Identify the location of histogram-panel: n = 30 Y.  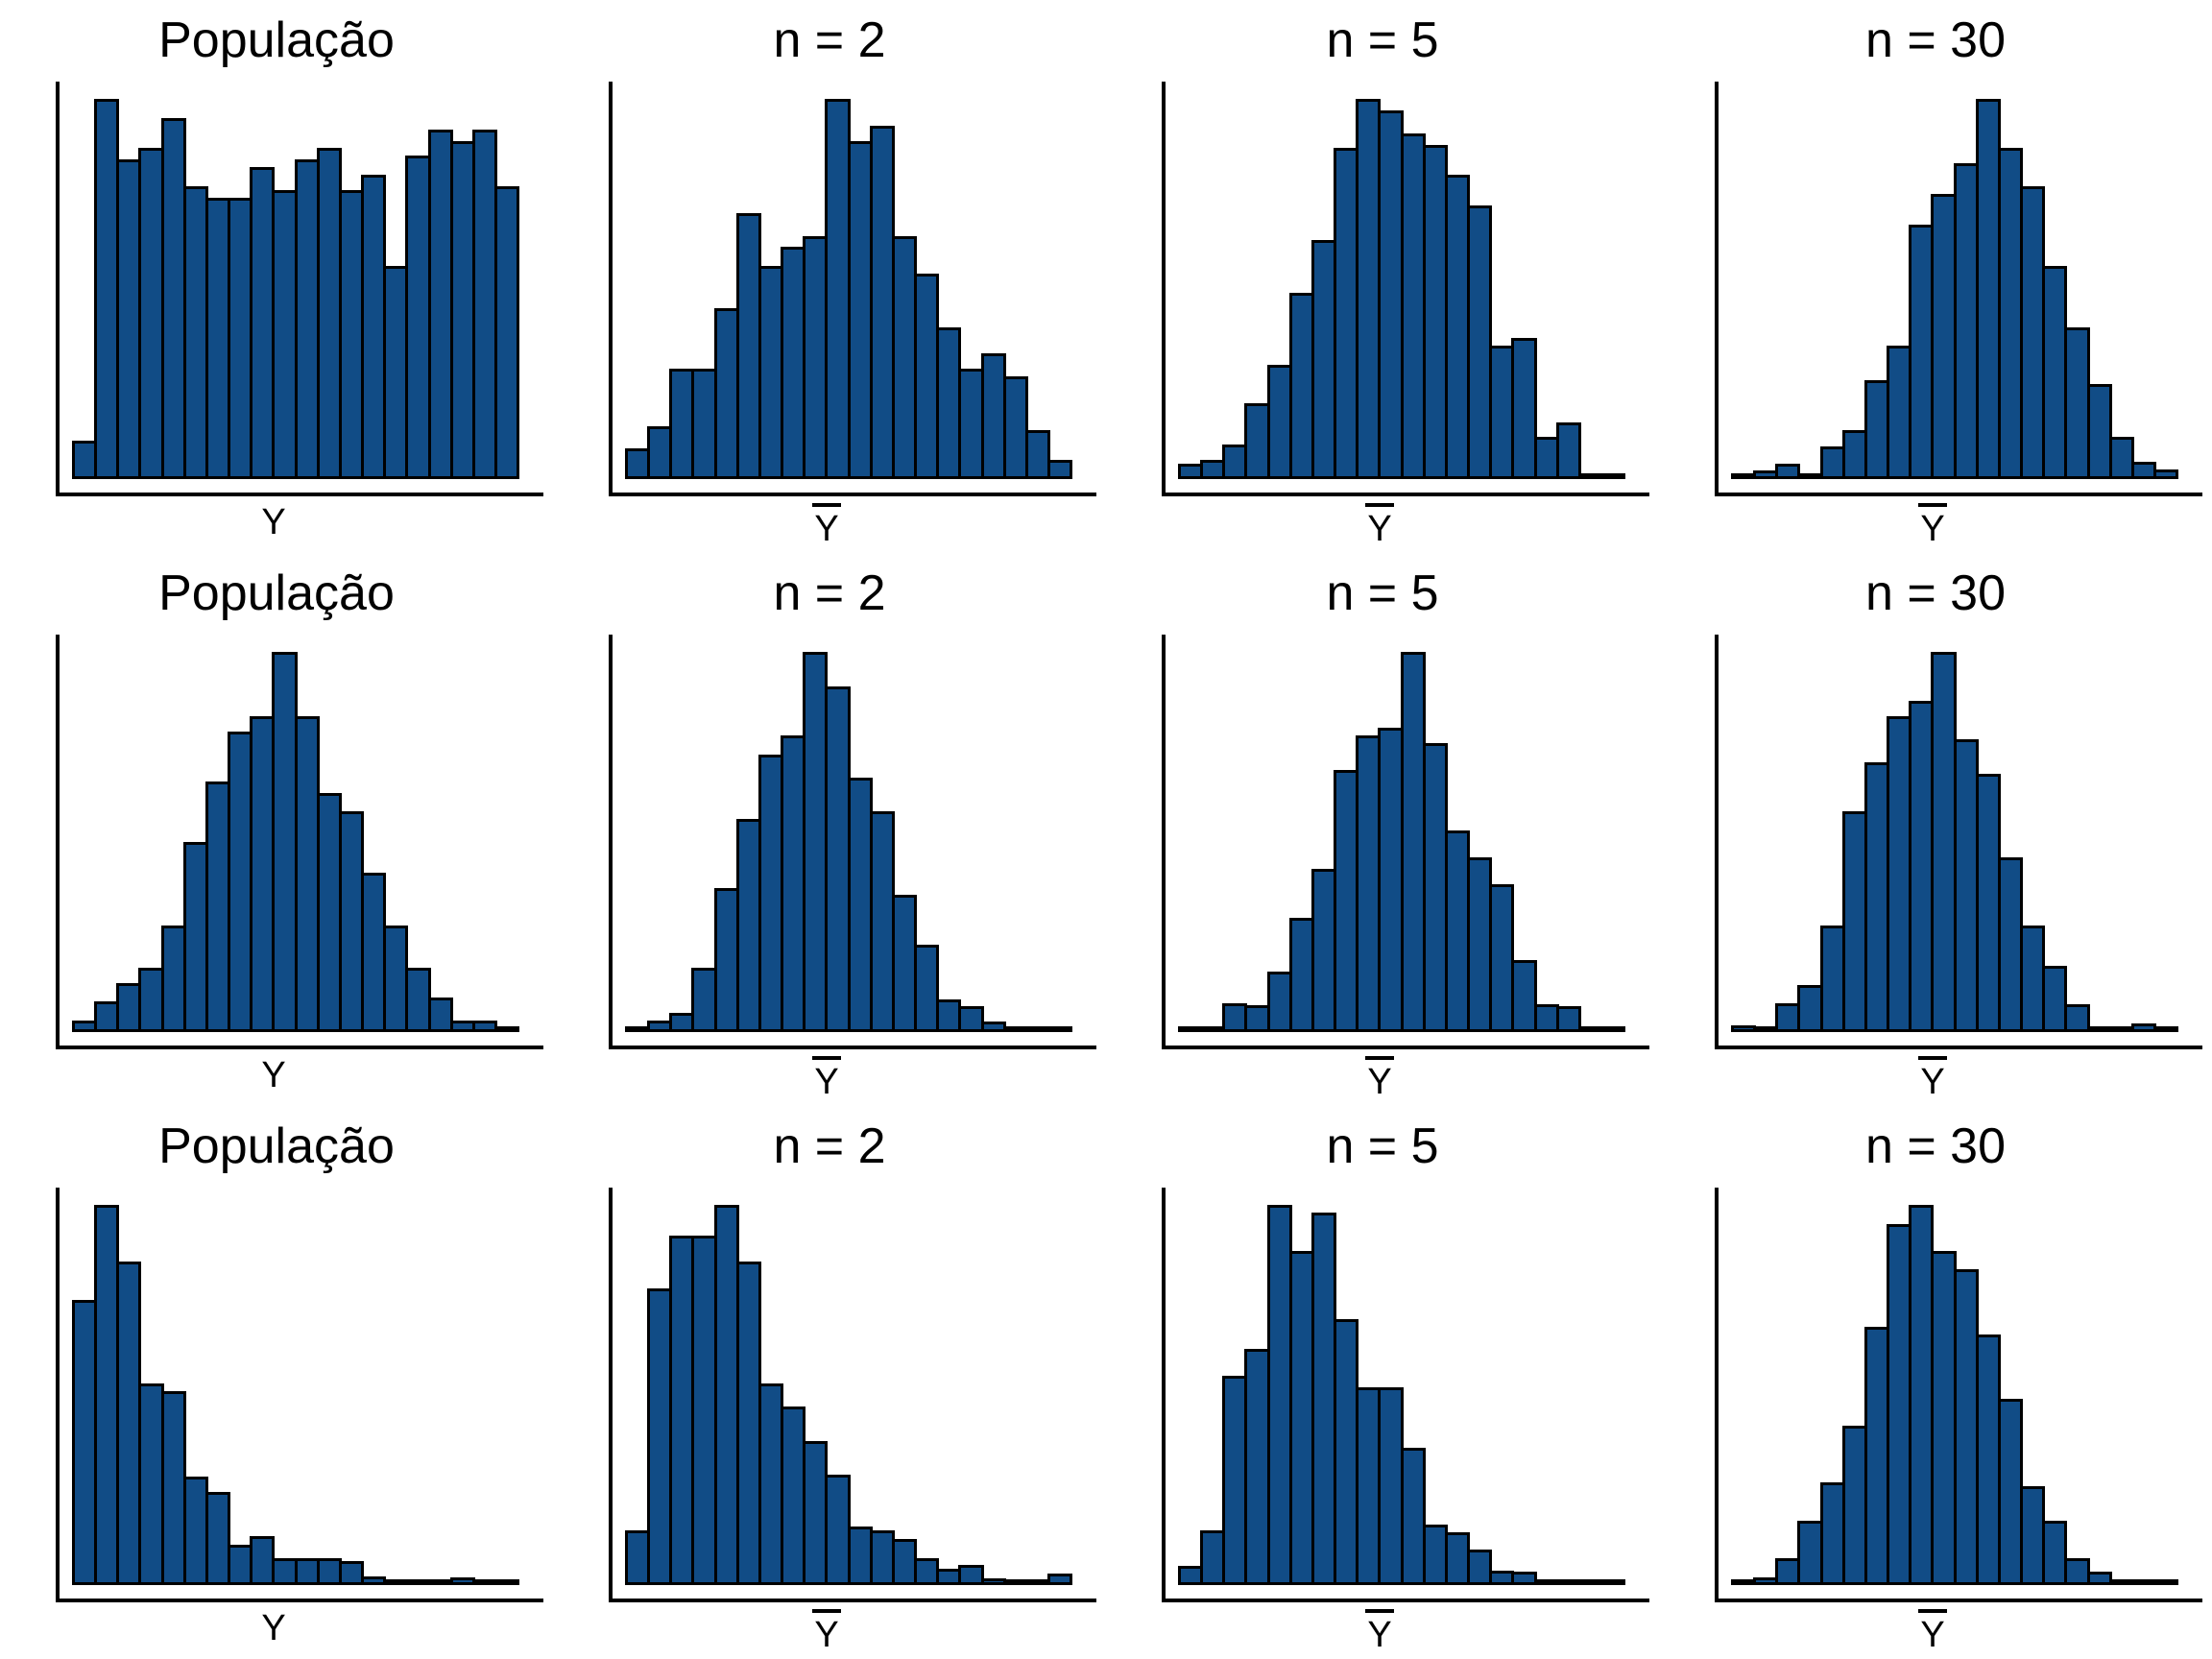
(1936, 276).